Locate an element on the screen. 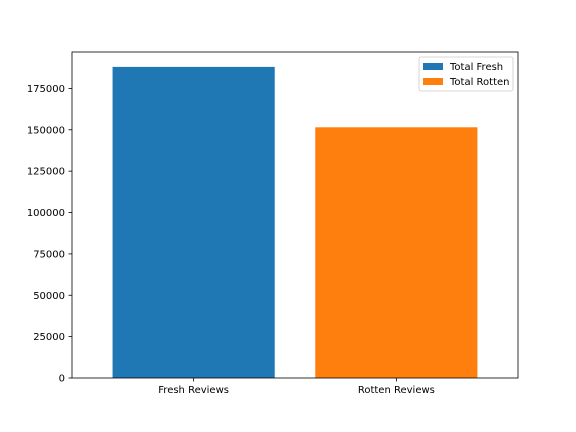  y-tick-label: 100000 is located at coordinates (46, 213).